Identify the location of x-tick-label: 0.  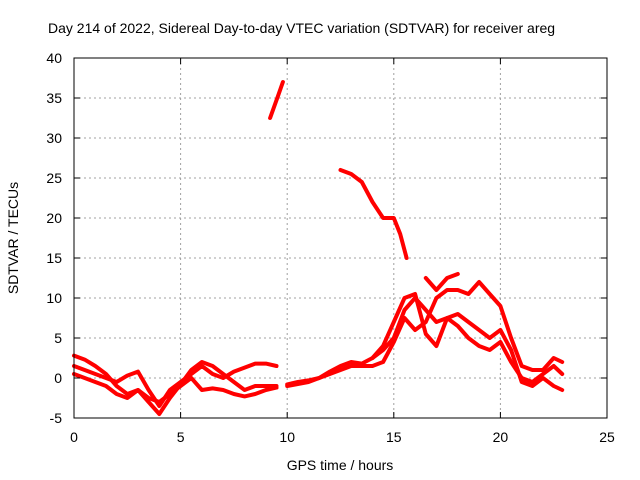
(74, 437).